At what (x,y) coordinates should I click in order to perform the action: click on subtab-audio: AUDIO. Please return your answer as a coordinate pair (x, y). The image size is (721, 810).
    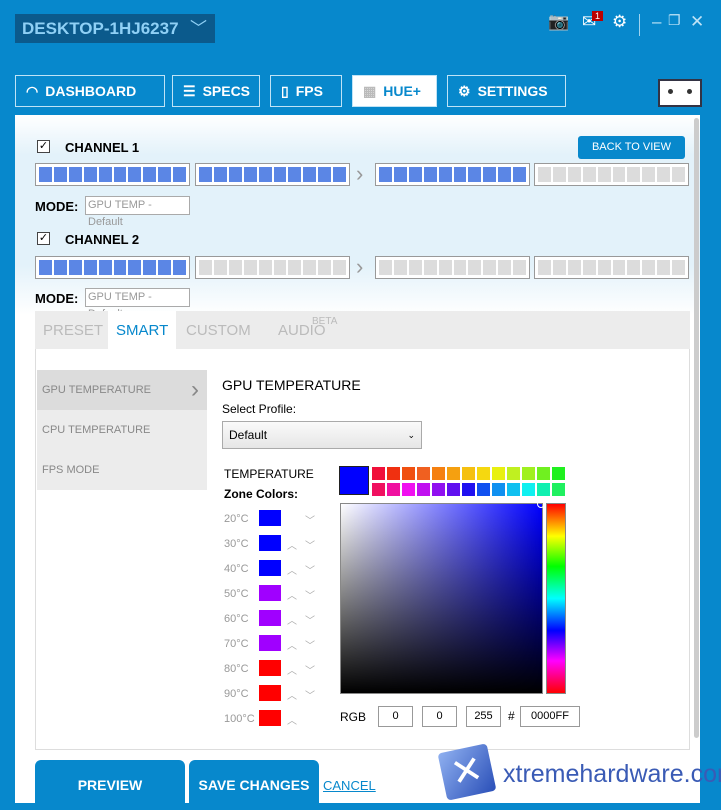
    Looking at the image, I should click on (302, 330).